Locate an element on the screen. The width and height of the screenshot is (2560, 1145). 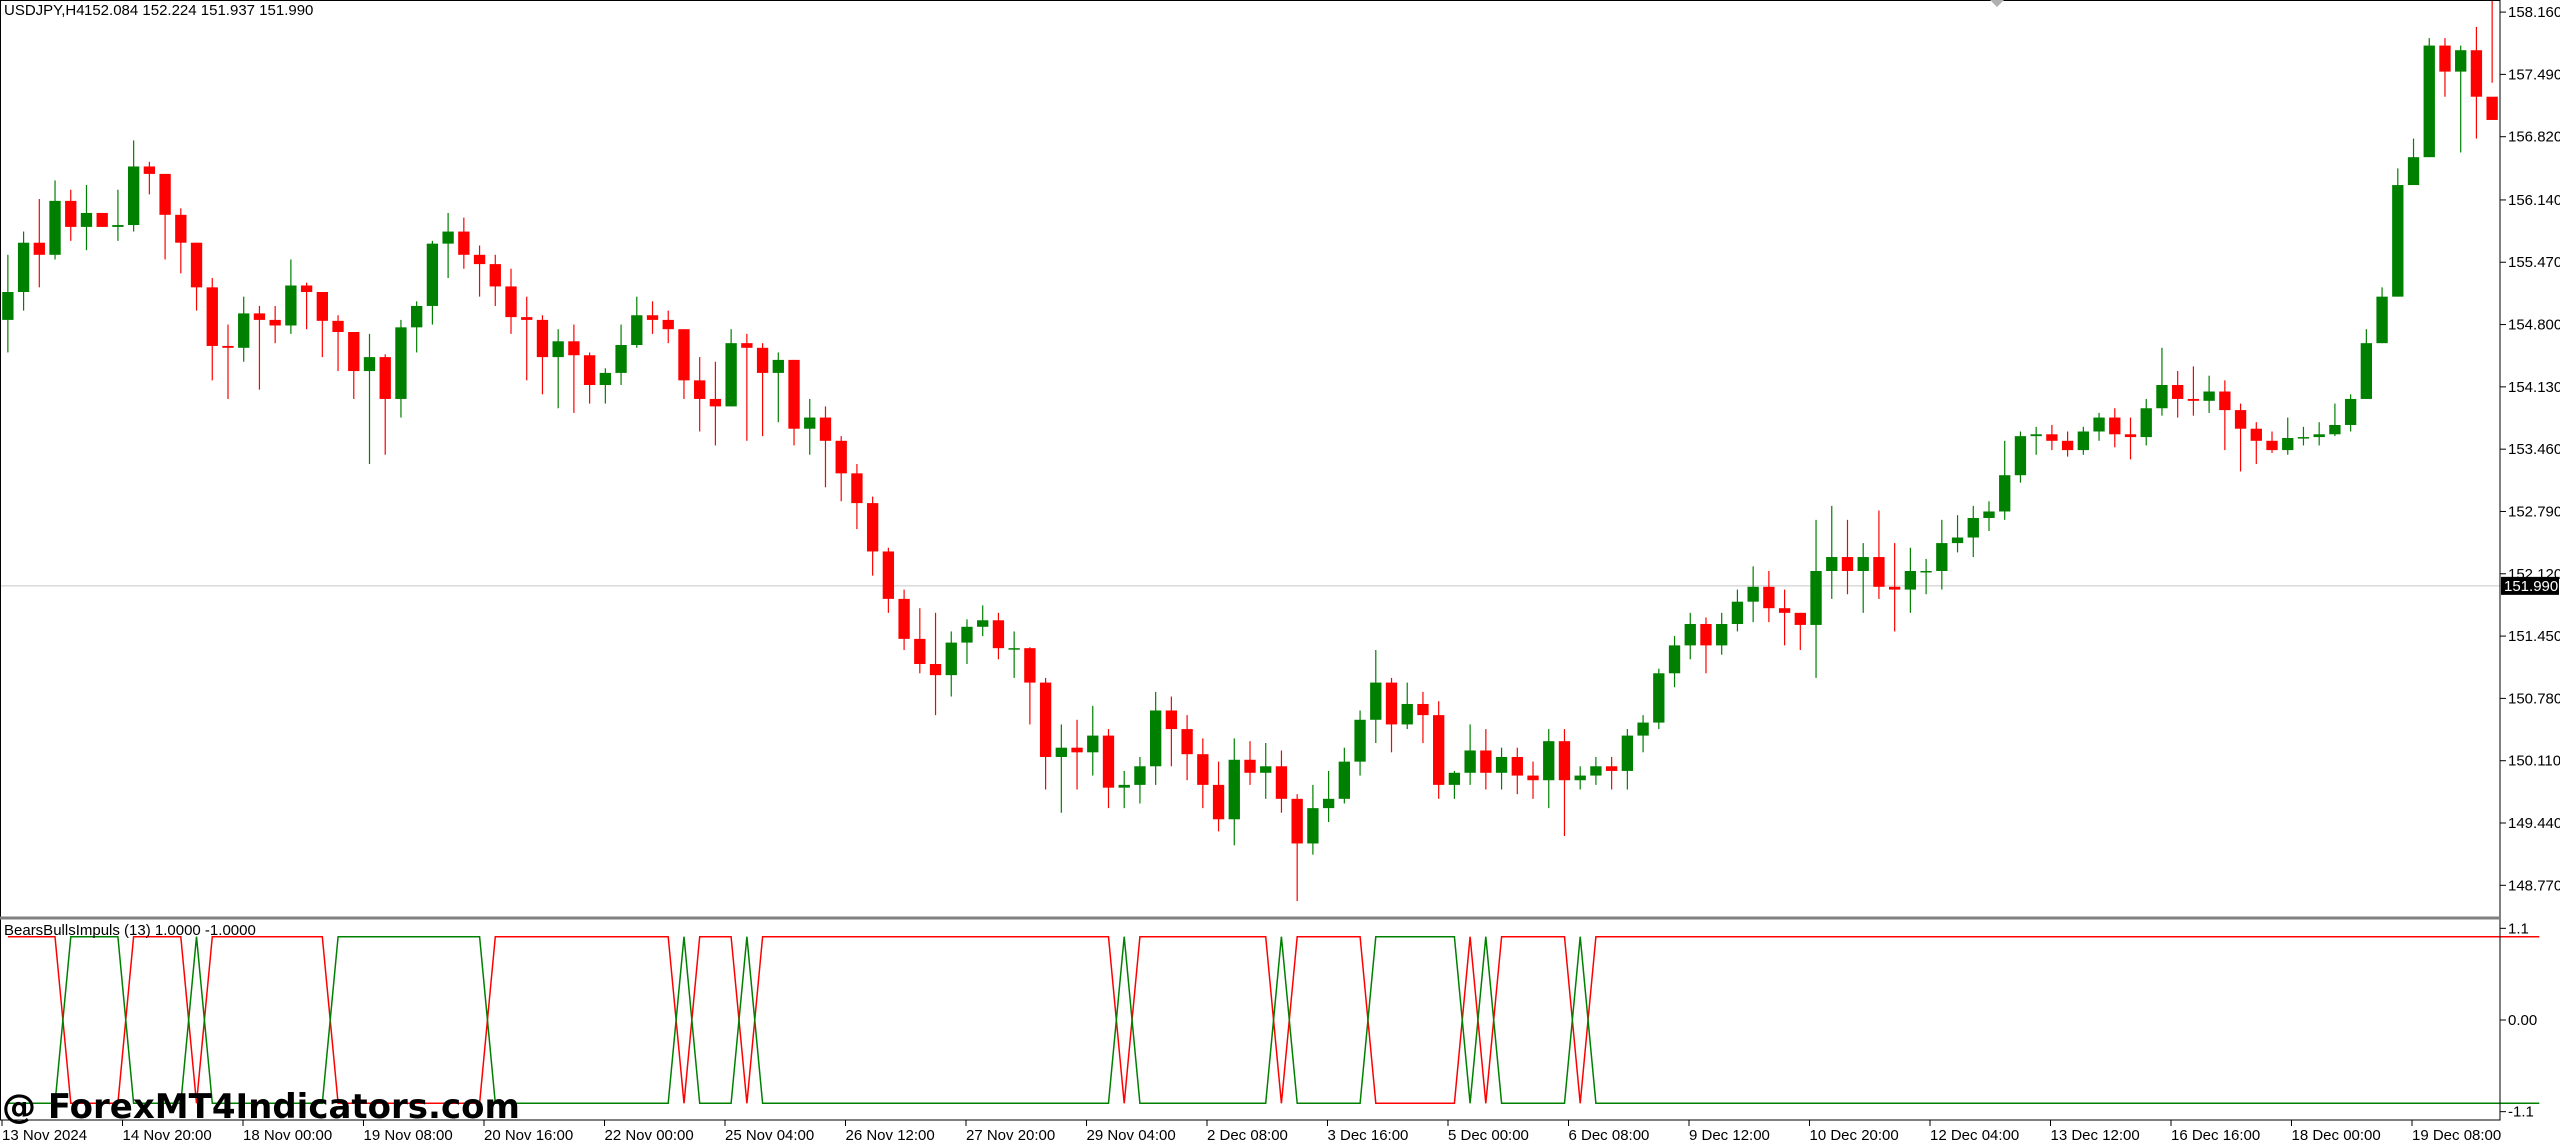
time-tick-label: 14 Nov 20:00 is located at coordinates (167, 1135).